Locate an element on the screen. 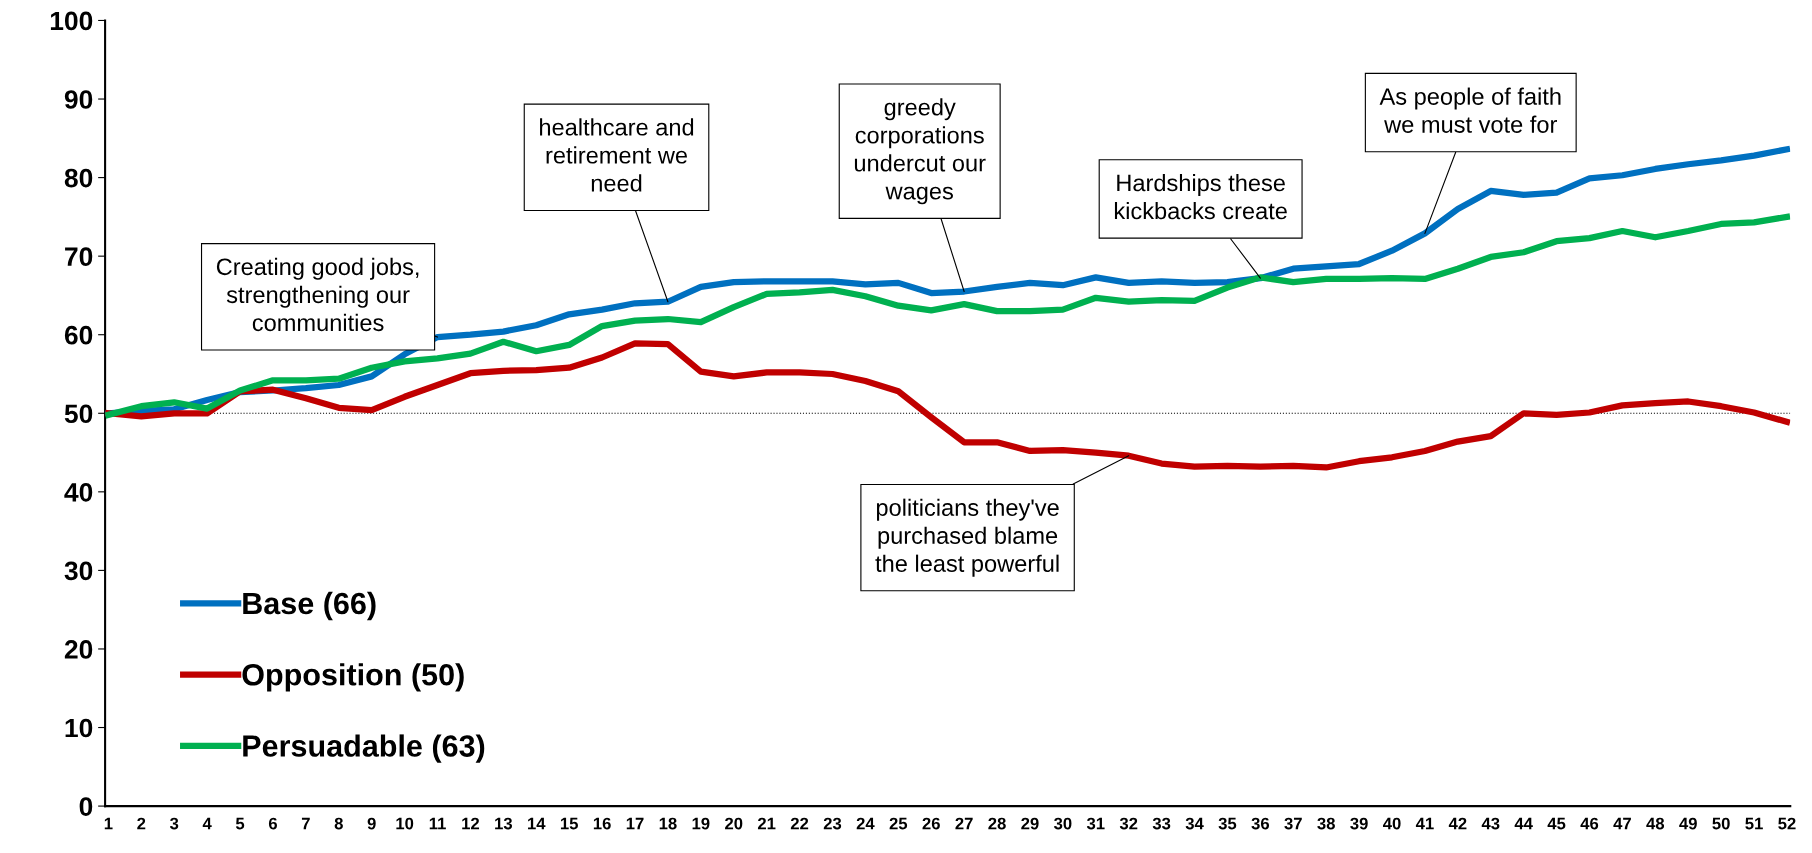 Image resolution: width=1812 pixels, height=853 pixels. annotation: politicians they've purchased blame the least powerful is located at coordinates (967, 537).